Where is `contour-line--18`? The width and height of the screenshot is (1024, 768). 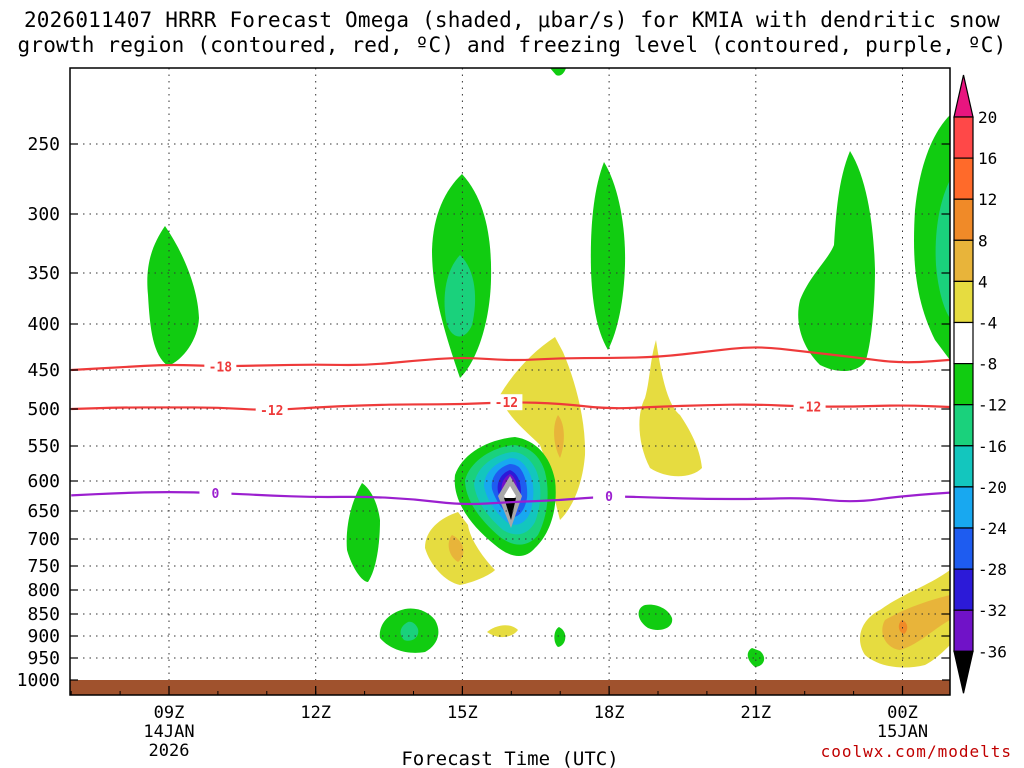 contour-line--18 is located at coordinates (510, 359).